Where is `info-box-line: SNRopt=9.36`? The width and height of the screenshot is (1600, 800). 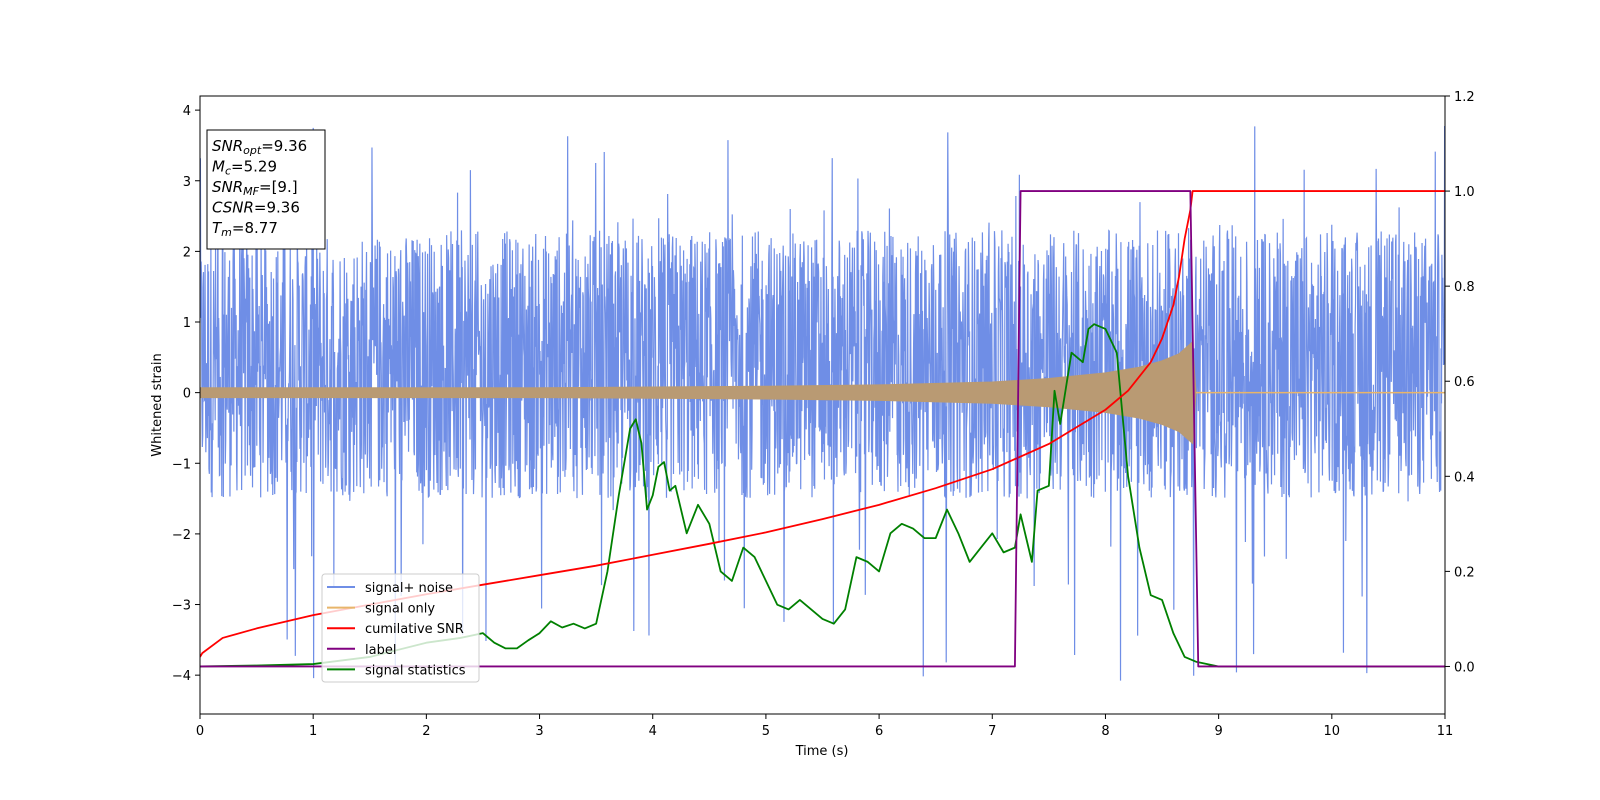
info-box-line: SNRopt=9.36 is located at coordinates (259, 147).